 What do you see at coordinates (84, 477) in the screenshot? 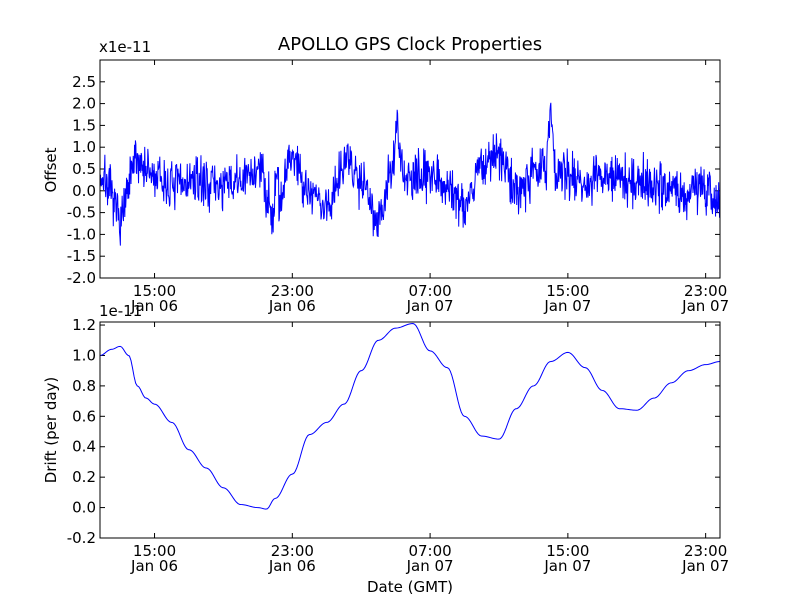
I see `bottom-y-tick-label: 0.2` at bounding box center [84, 477].